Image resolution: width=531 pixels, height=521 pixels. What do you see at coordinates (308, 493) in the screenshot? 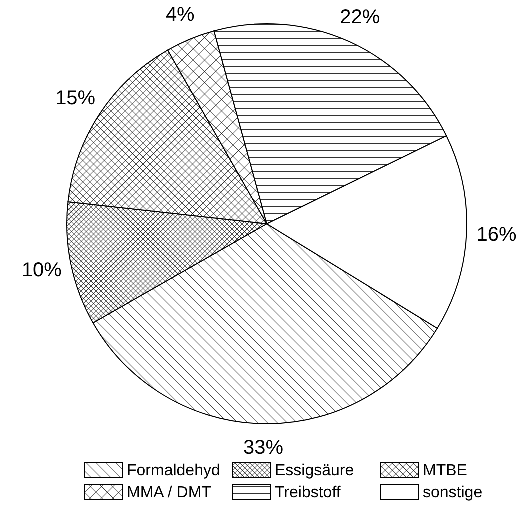
I see `legend-label: Treibstoff` at bounding box center [308, 493].